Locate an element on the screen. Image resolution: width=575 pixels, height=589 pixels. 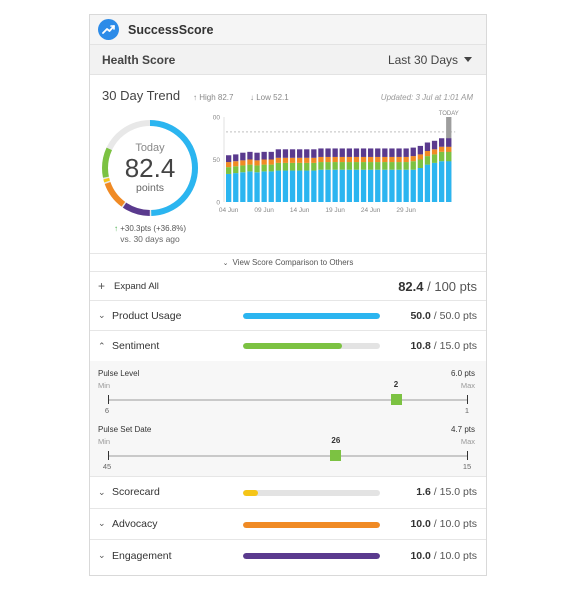
x-tick-label: 14 Jun is located at coordinates (300, 210).